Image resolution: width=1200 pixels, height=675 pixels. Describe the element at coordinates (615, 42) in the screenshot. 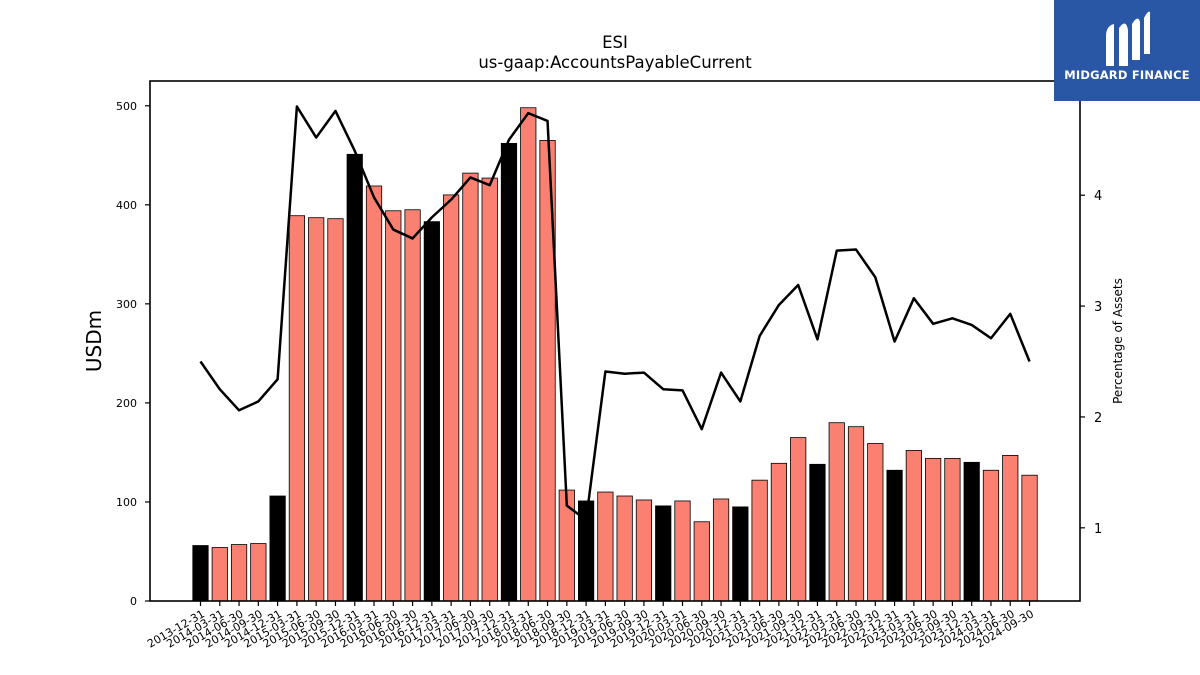

I see `chart-title: ESI` at that location.